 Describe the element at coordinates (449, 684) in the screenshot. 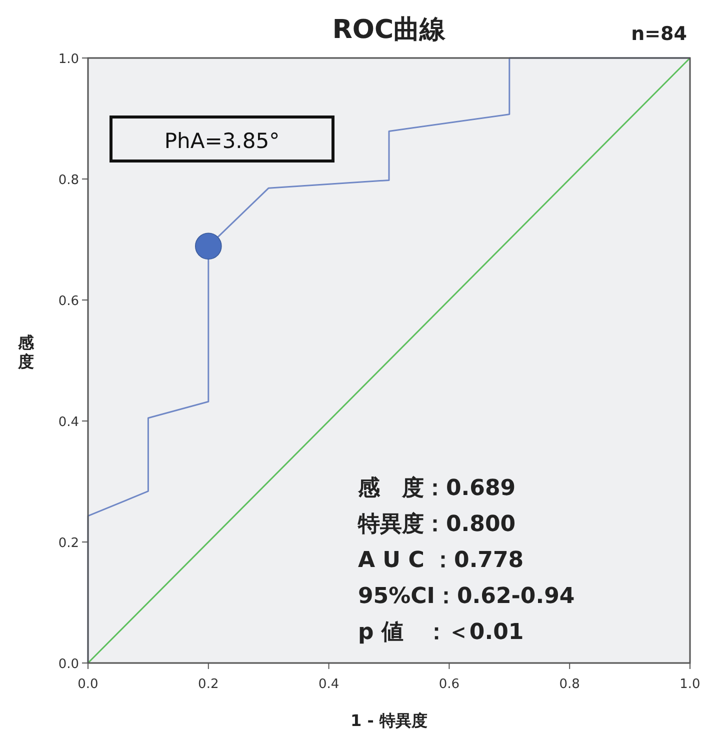

I see `x-tick-label: 0.6` at that location.